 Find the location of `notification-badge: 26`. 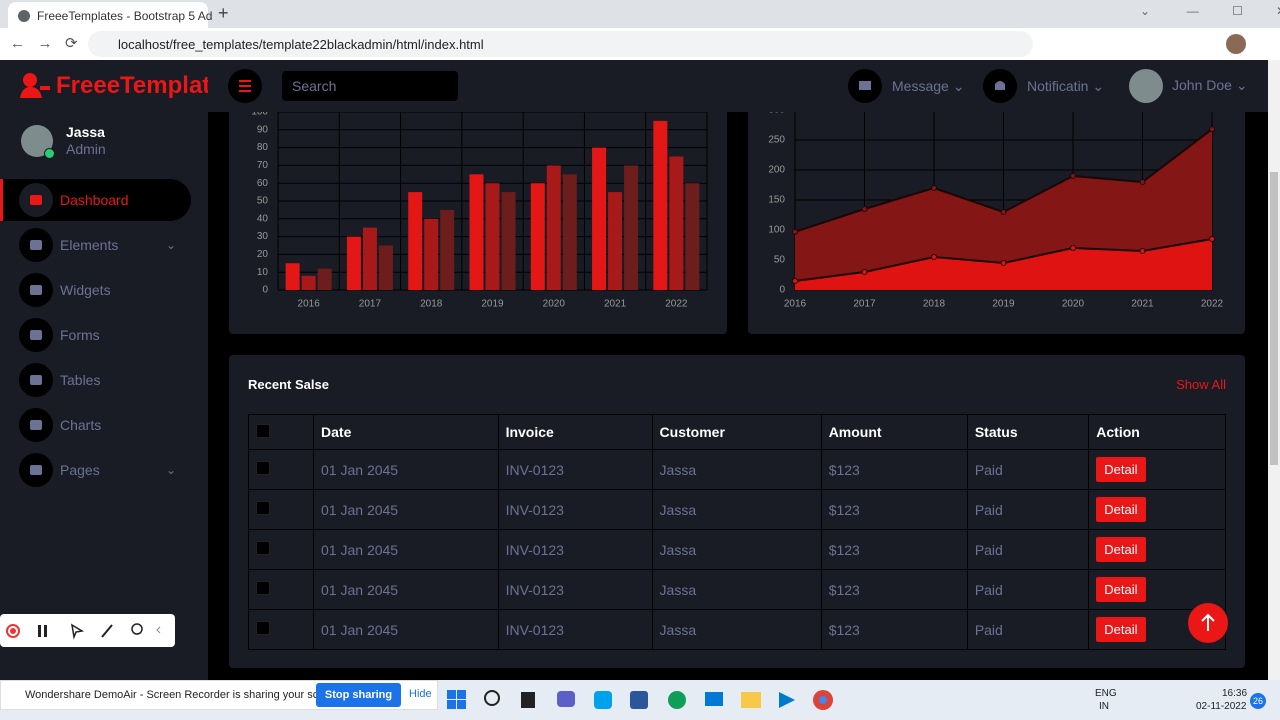

notification-badge: 26 is located at coordinates (1258, 701).